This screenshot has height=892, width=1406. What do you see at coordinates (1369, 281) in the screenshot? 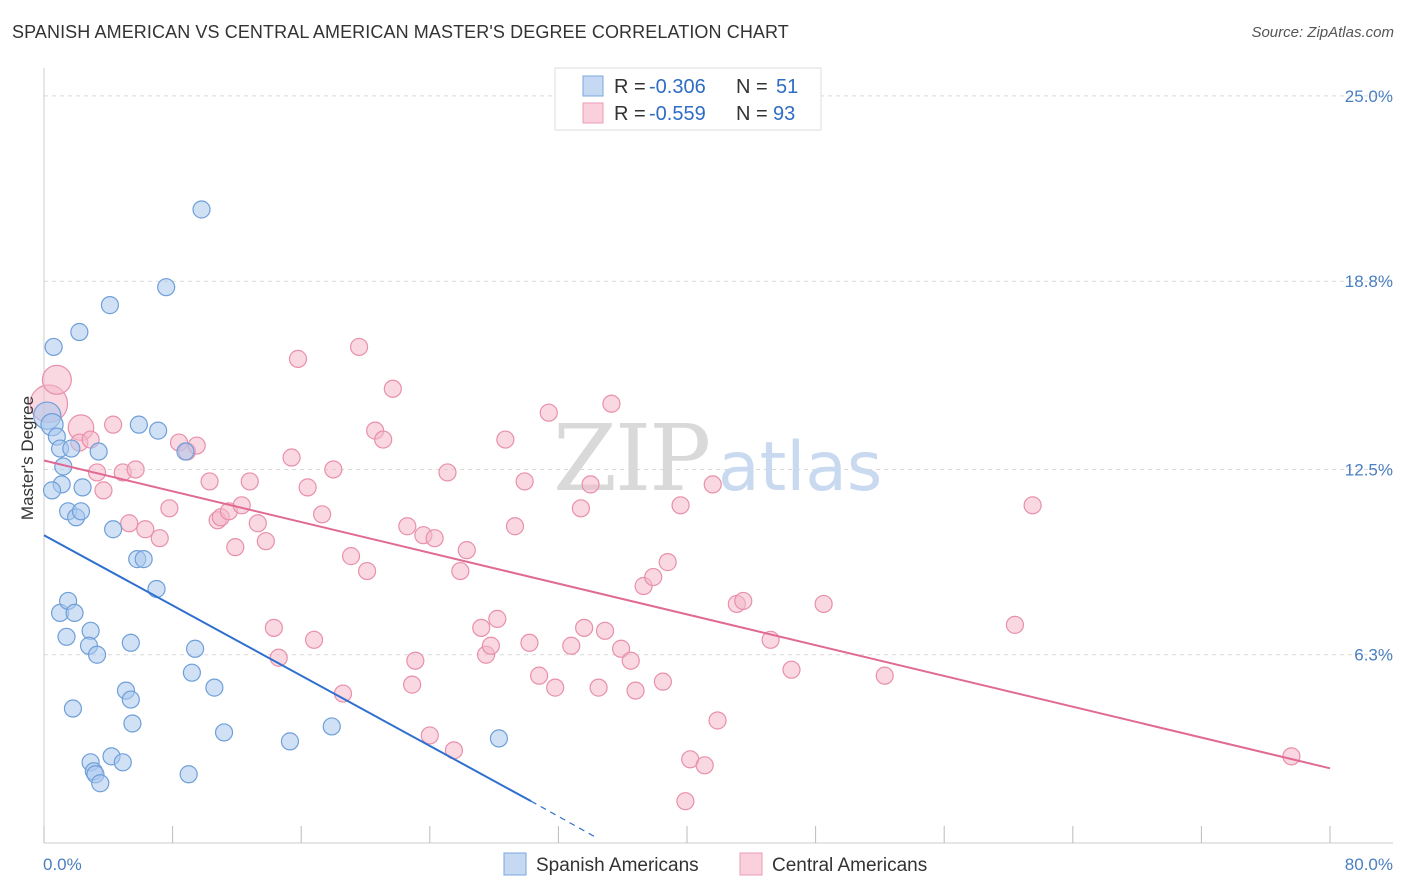
I see `y-tick-label: 18.8%` at bounding box center [1369, 281].